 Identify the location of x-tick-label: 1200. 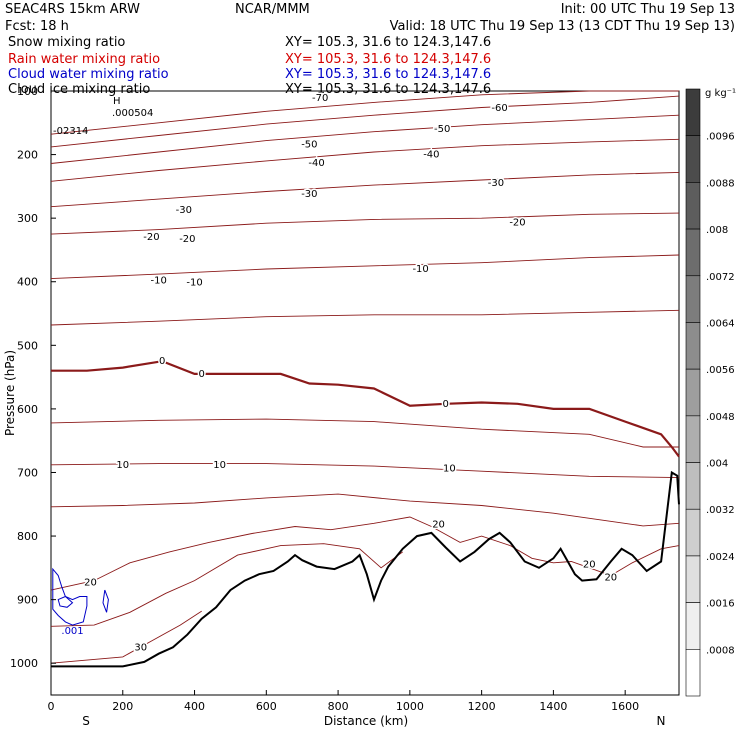
(482, 706).